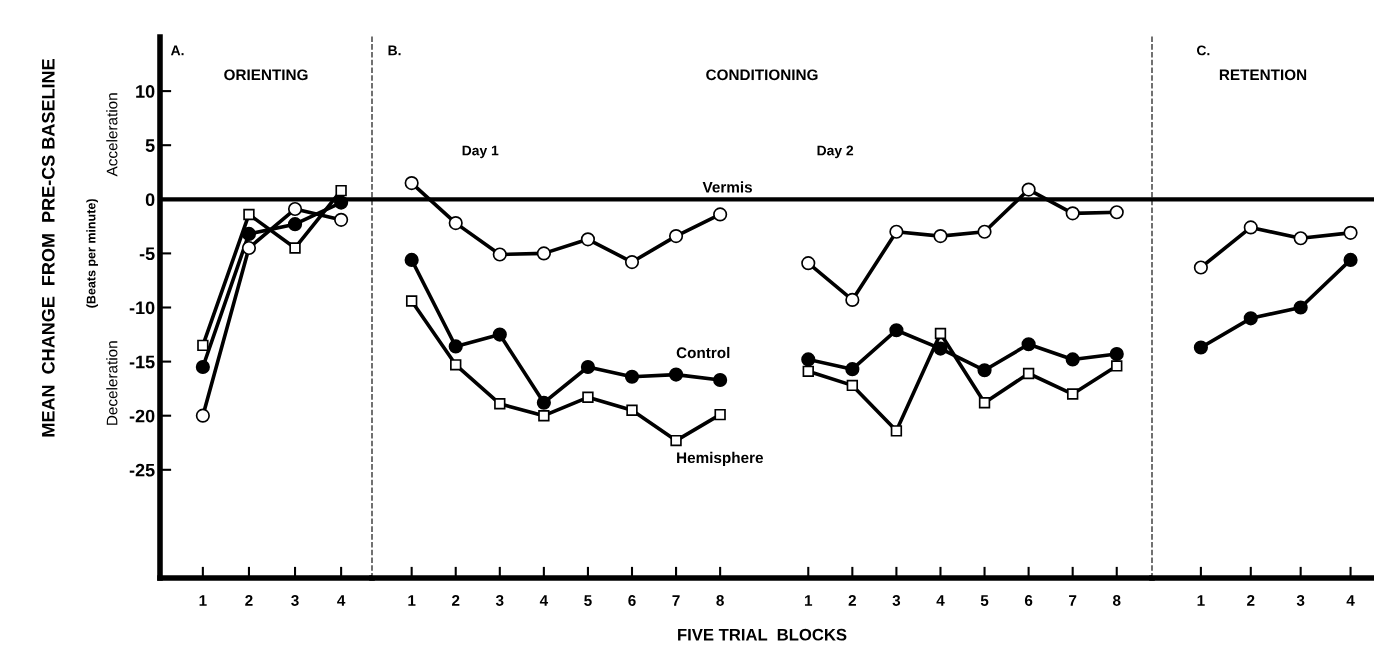 The height and width of the screenshot is (654, 1374). What do you see at coordinates (720, 459) in the screenshot?
I see `series-label: Hemisphere` at bounding box center [720, 459].